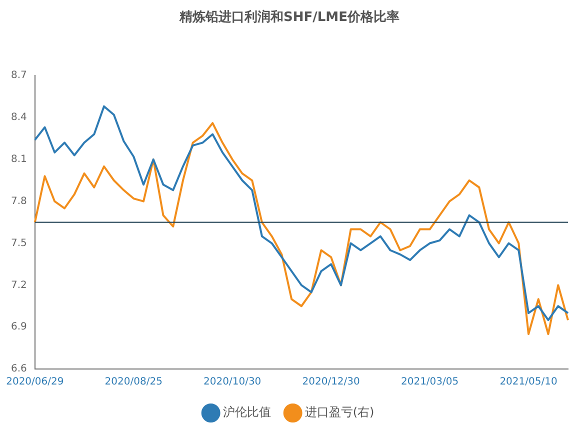  I want to click on y-tick-label: 7.8, so click(18, 201).